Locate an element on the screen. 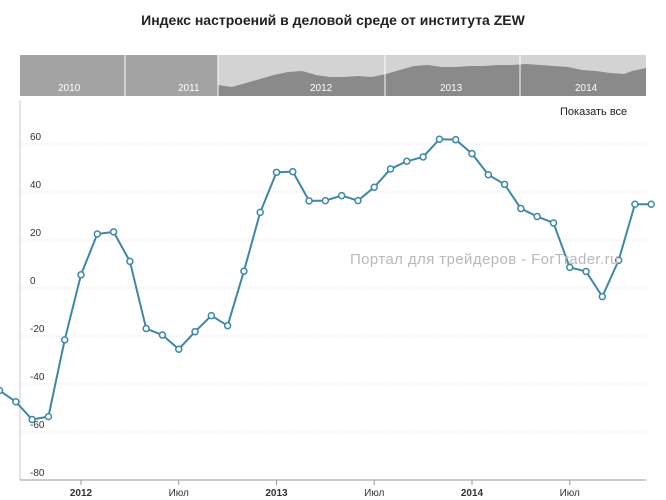  navigator-year-label: 2014 is located at coordinates (586, 88).